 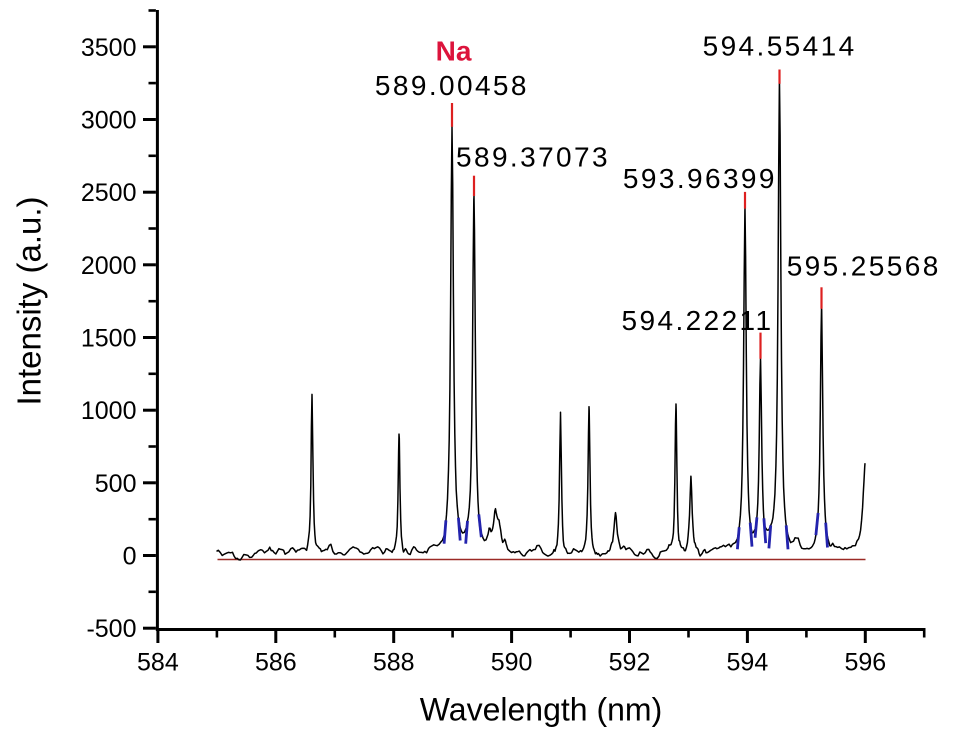 What do you see at coordinates (109, 193) in the screenshot?
I see `svg-text: 2500` at bounding box center [109, 193].